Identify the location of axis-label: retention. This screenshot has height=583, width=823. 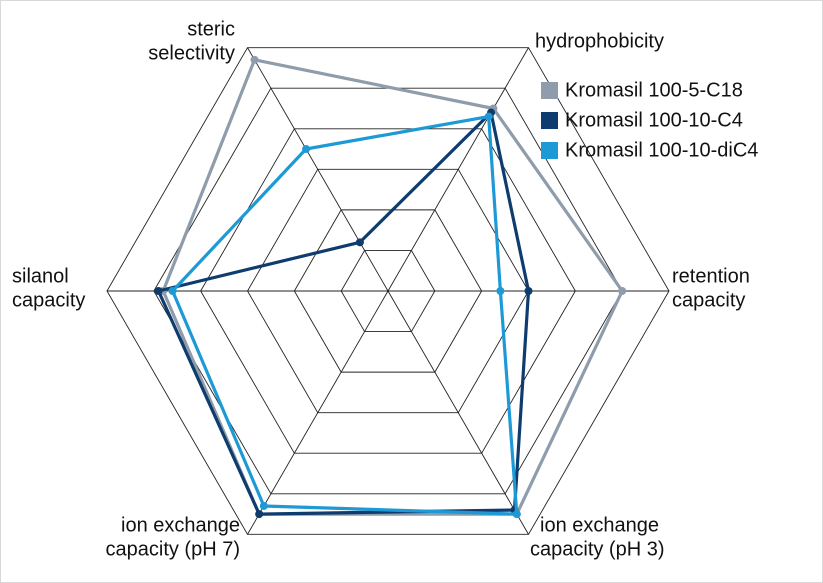
(711, 276).